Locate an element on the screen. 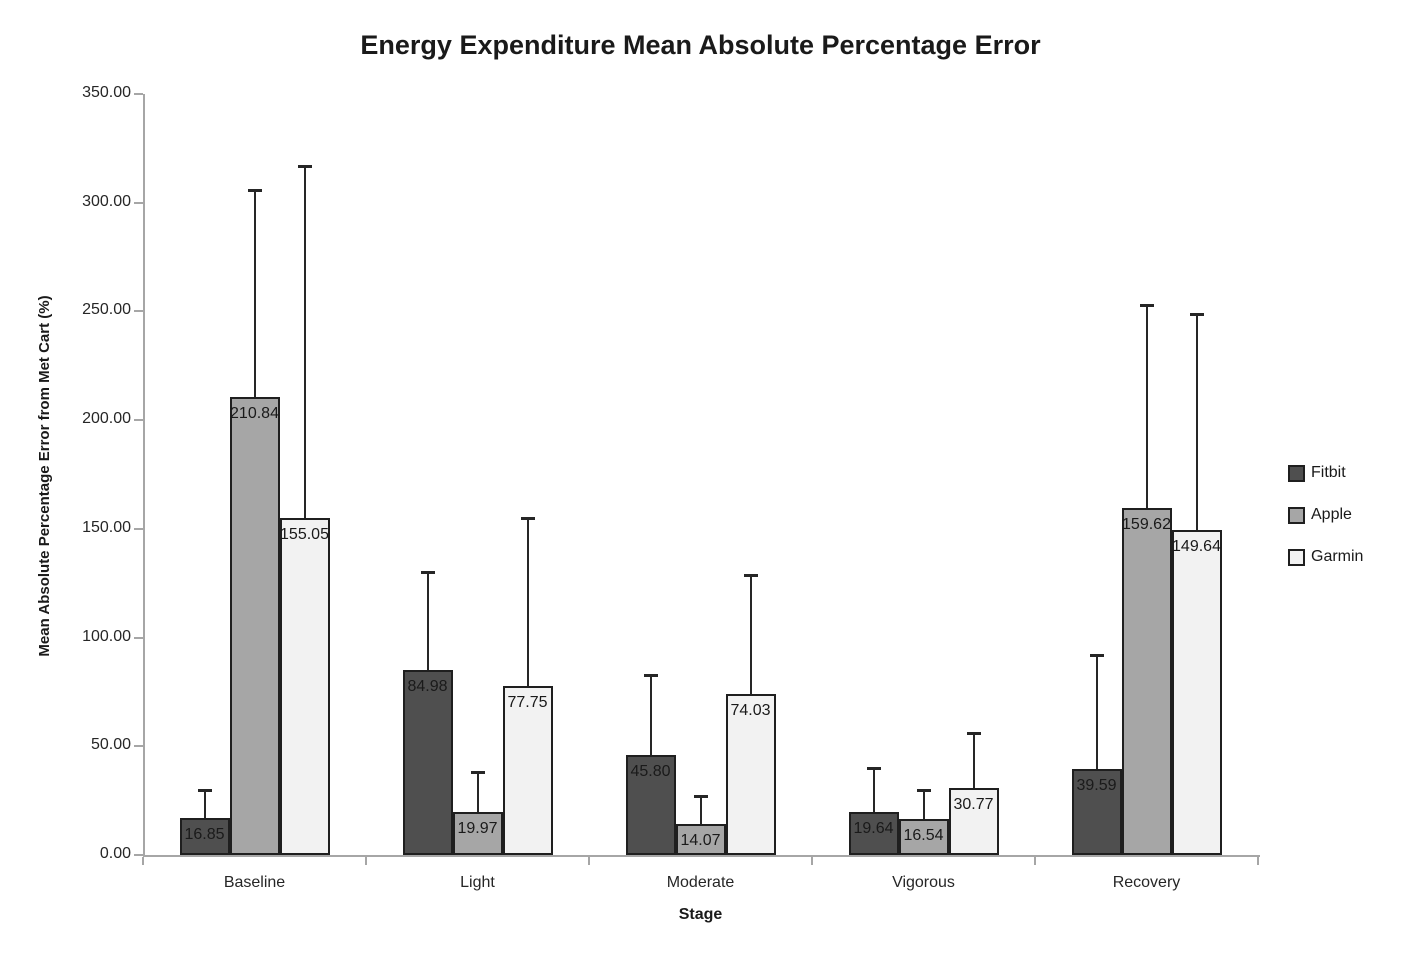 The image size is (1408, 958). legend: Fitbit Apple Garmin is located at coordinates (1325, 522).